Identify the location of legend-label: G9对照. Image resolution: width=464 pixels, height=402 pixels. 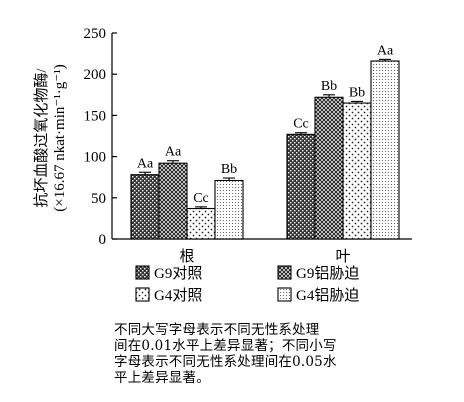
(178, 273).